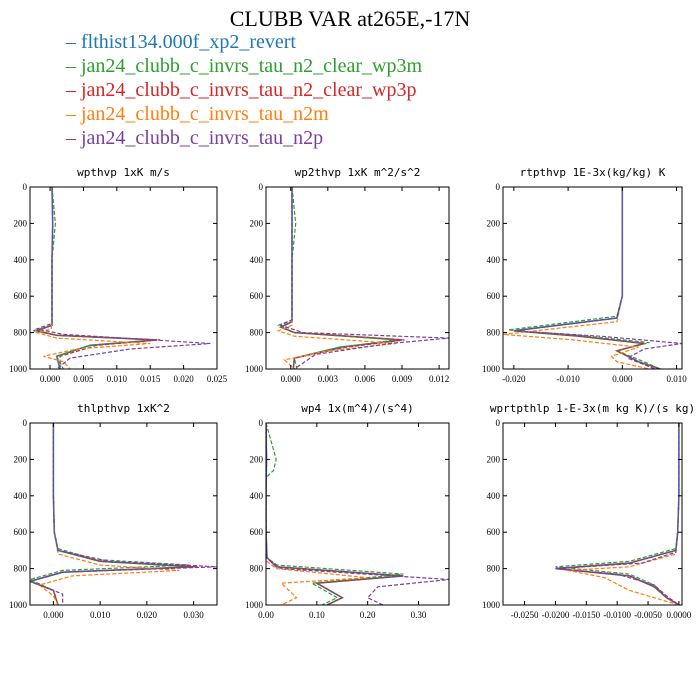 This screenshot has width=700, height=700. I want to click on x-tick-label: 0.005, so click(83, 379).